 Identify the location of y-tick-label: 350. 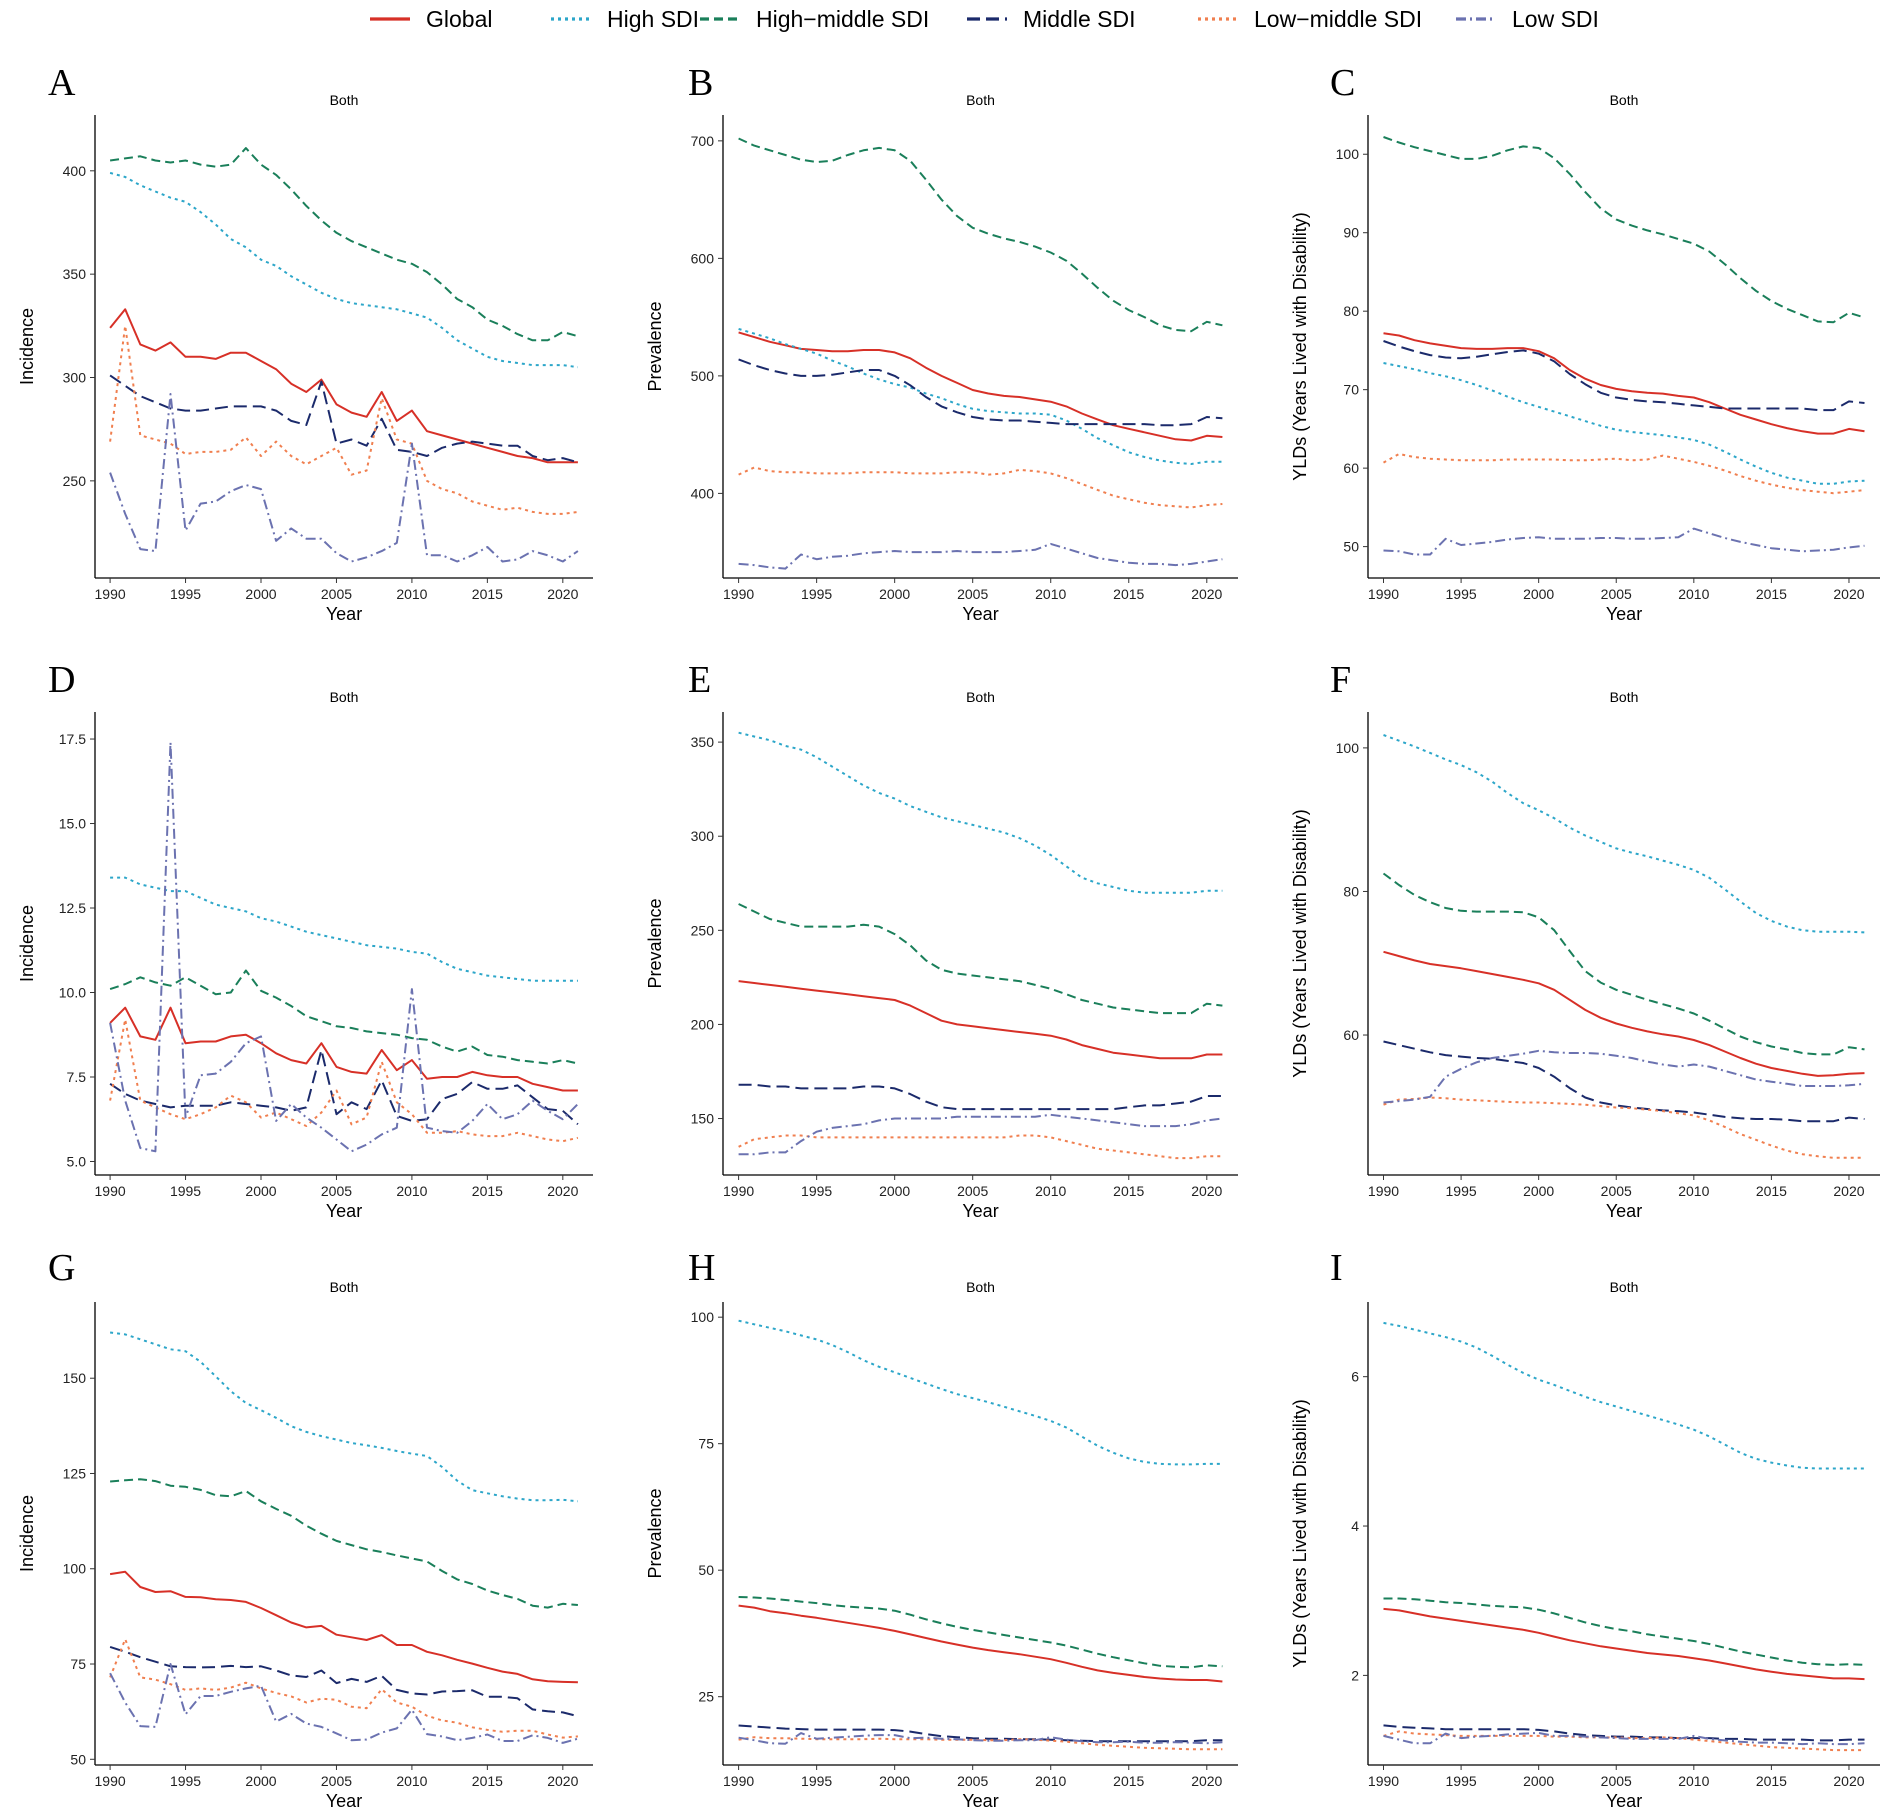
(703, 742).